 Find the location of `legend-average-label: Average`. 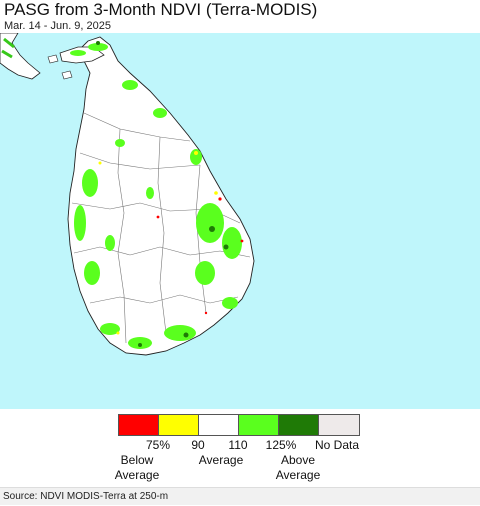

legend-average-label: Average is located at coordinates (221, 460).